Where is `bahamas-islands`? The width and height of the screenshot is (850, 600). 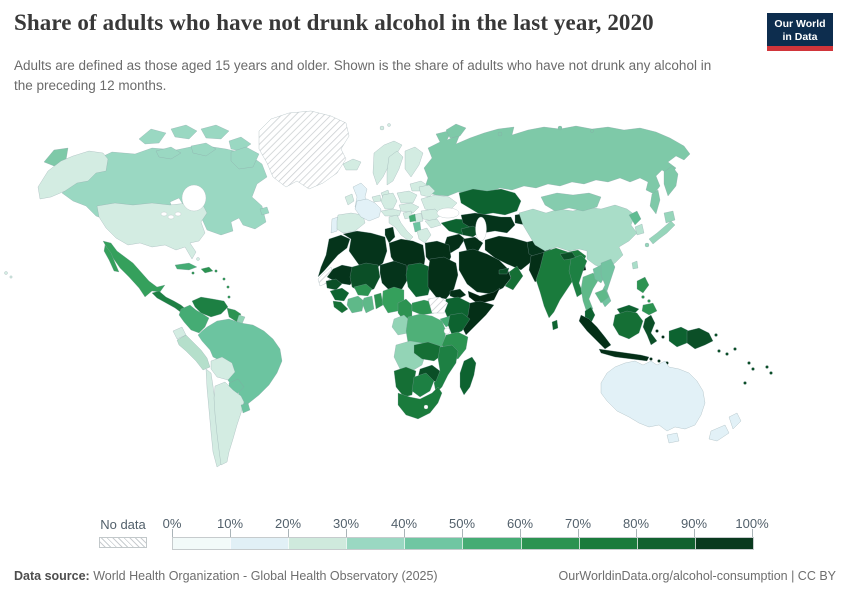 bahamas-islands is located at coordinates (198, 259).